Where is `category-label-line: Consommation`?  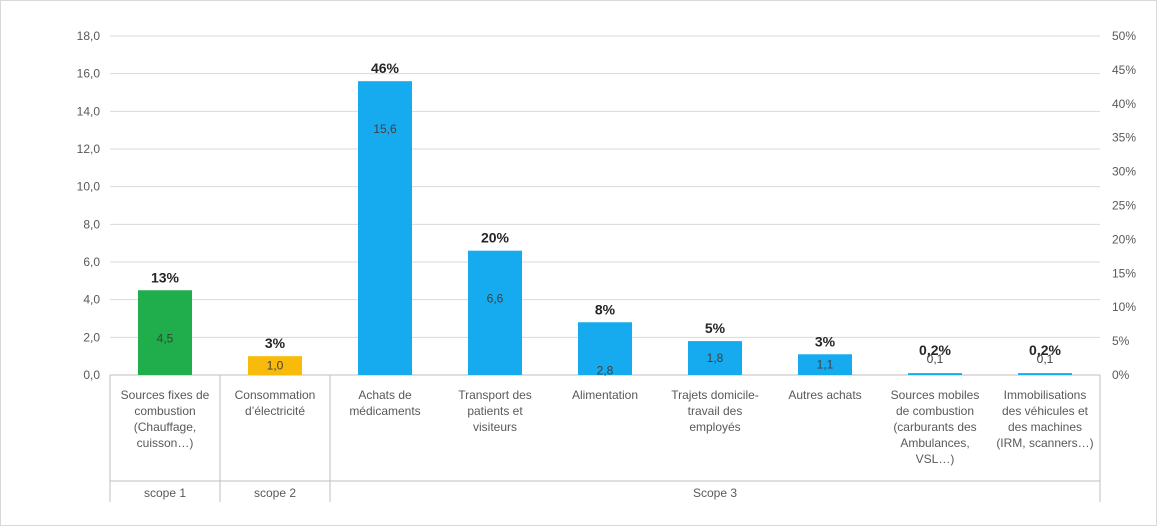
category-label-line: Consommation is located at coordinates (275, 395).